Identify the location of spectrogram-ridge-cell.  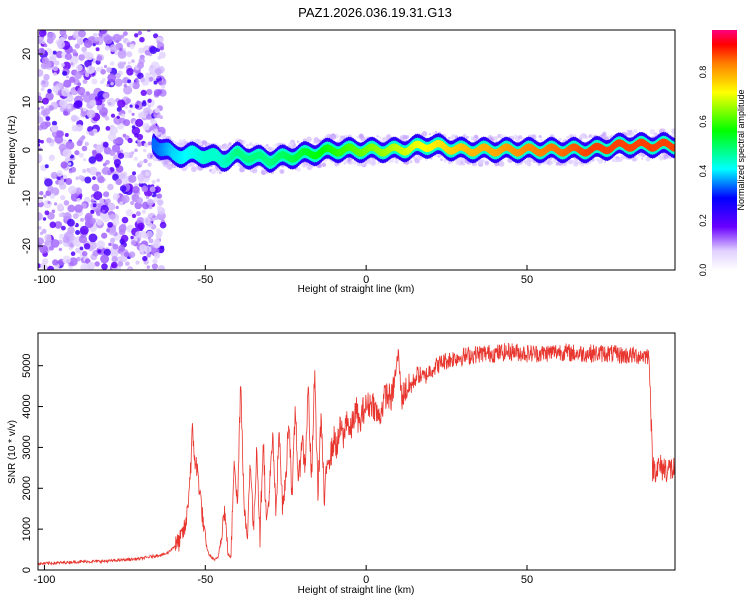
(673, 148).